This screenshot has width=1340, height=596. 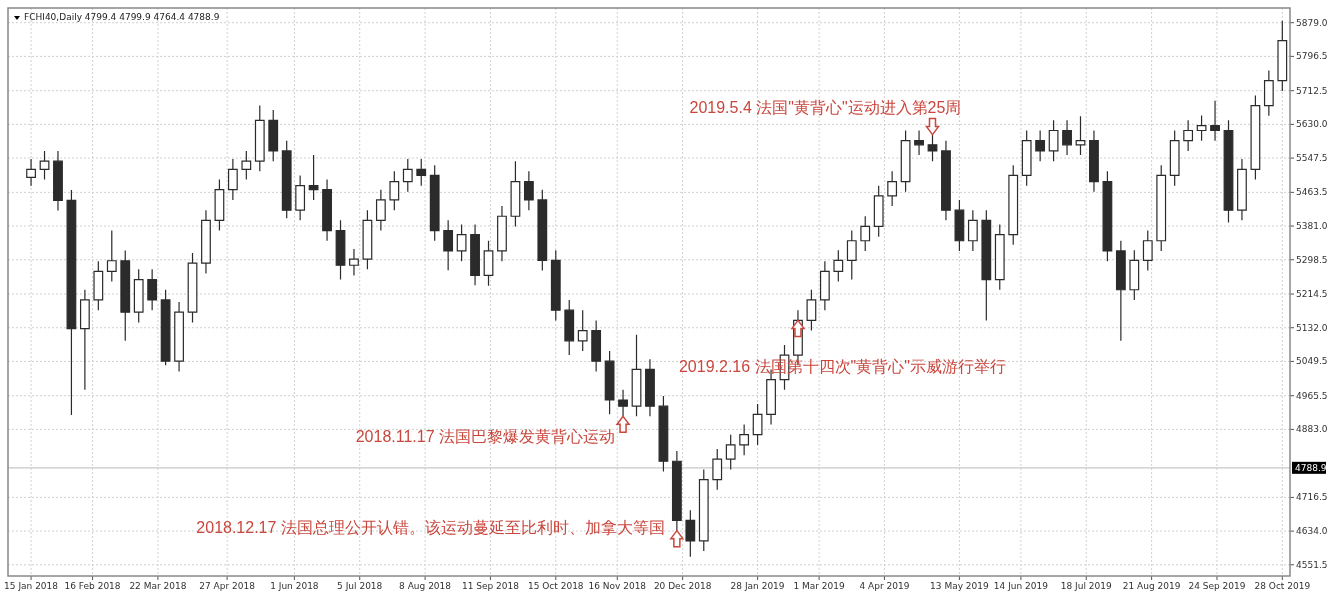 What do you see at coordinates (1312, 56) in the screenshot?
I see `y-tick-label: 5796.5` at bounding box center [1312, 56].